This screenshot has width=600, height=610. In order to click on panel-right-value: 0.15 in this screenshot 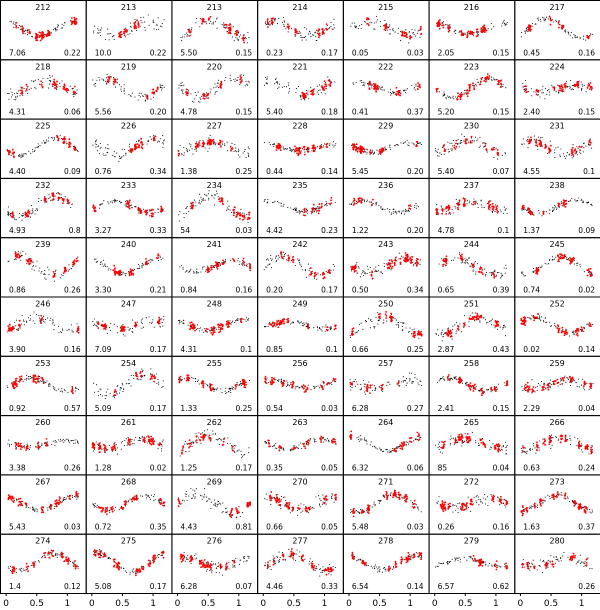, I will do `click(501, 52)`.